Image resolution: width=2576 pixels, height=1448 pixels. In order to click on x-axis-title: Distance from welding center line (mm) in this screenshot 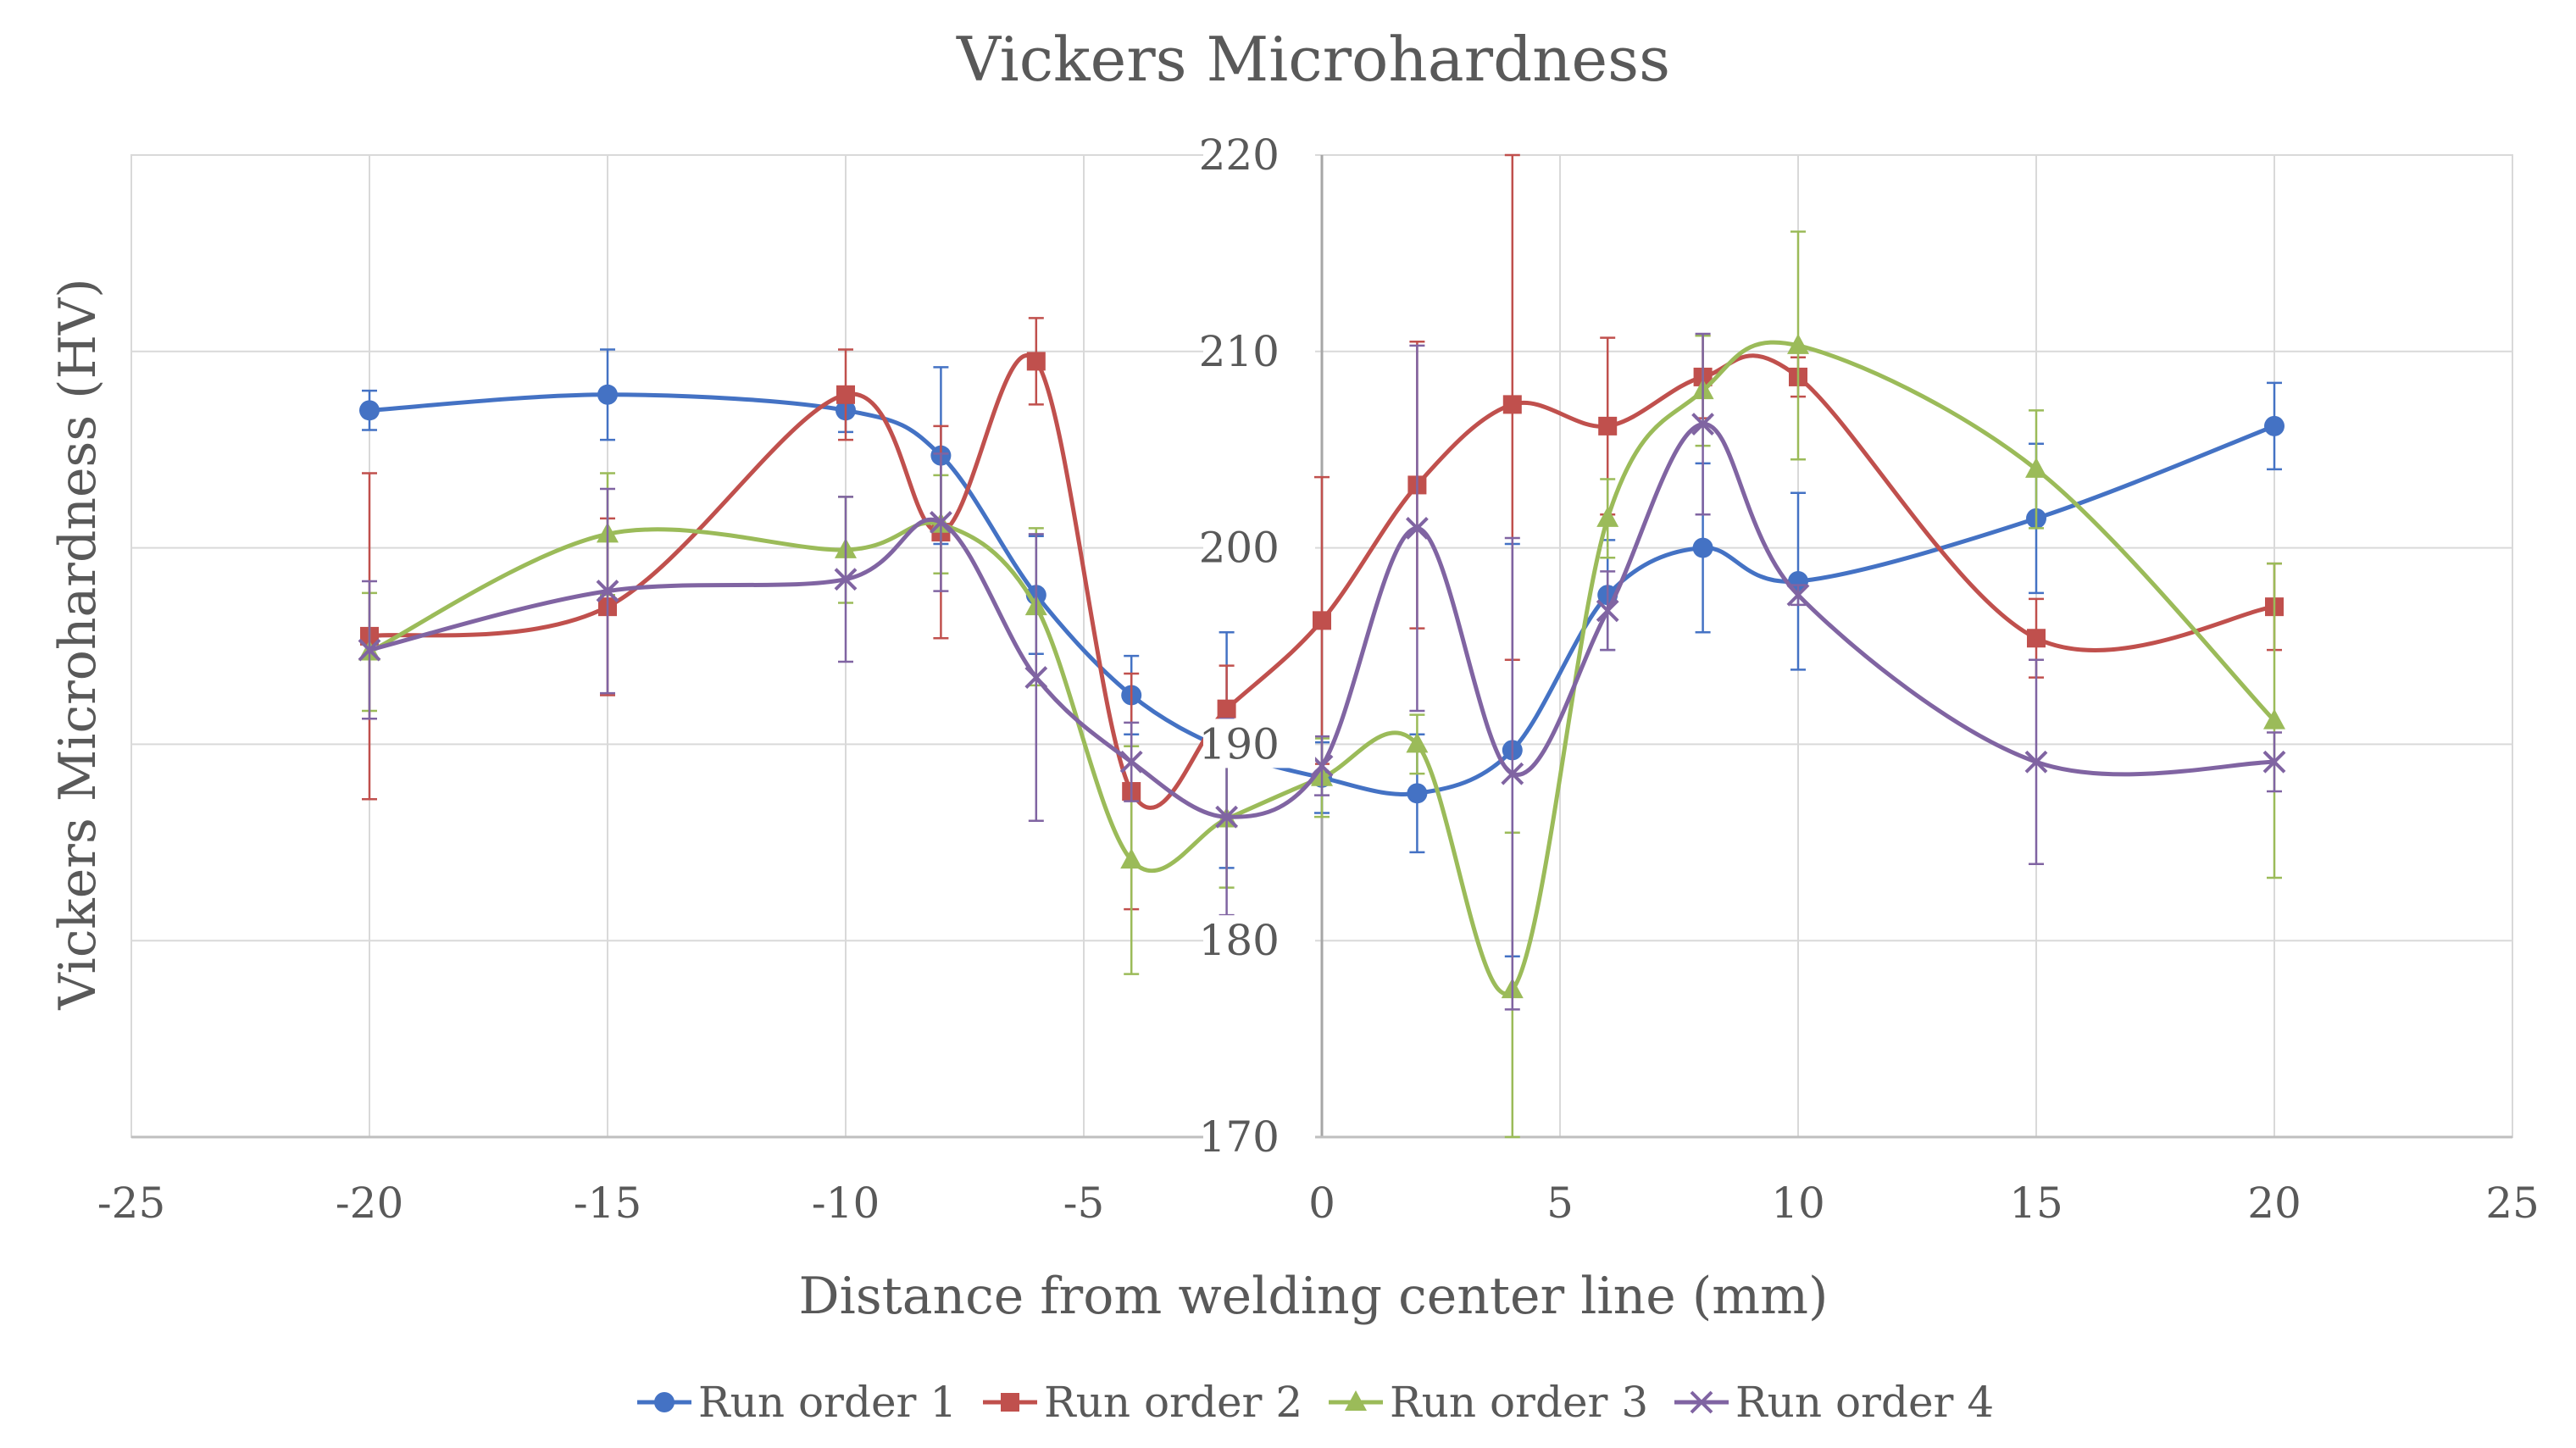, I will do `click(1314, 1297)`.